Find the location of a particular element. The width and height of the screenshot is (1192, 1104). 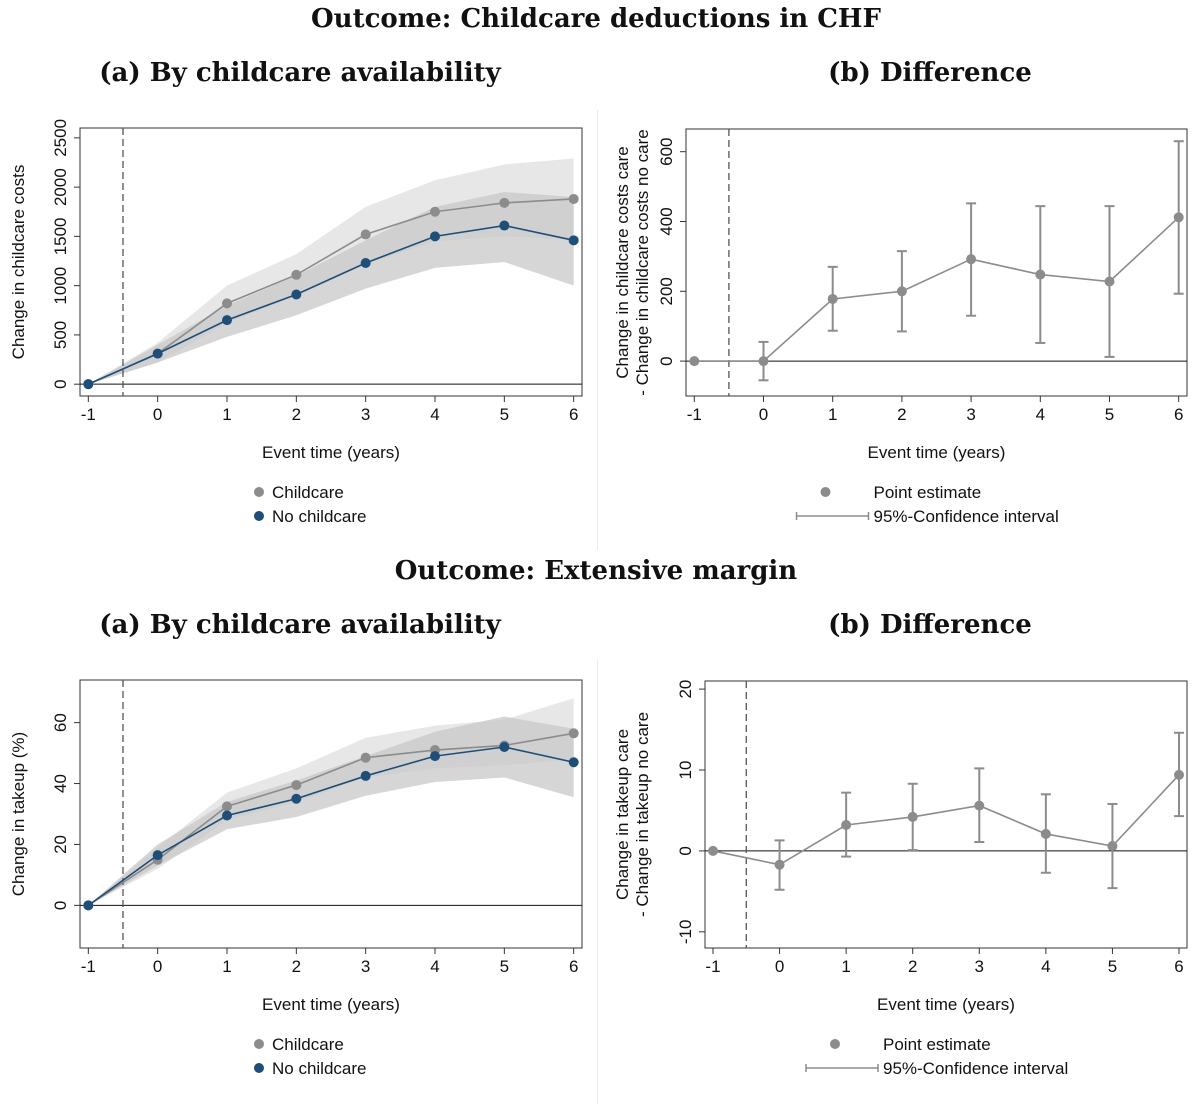

panel-title-a-bottom: (a) By childcare availability is located at coordinates (300, 625).